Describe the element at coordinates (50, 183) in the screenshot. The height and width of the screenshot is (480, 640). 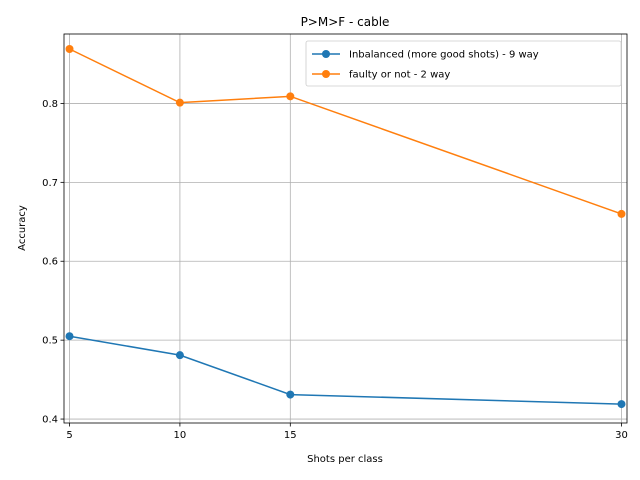
I see `y-tick-label: 0.7` at that location.